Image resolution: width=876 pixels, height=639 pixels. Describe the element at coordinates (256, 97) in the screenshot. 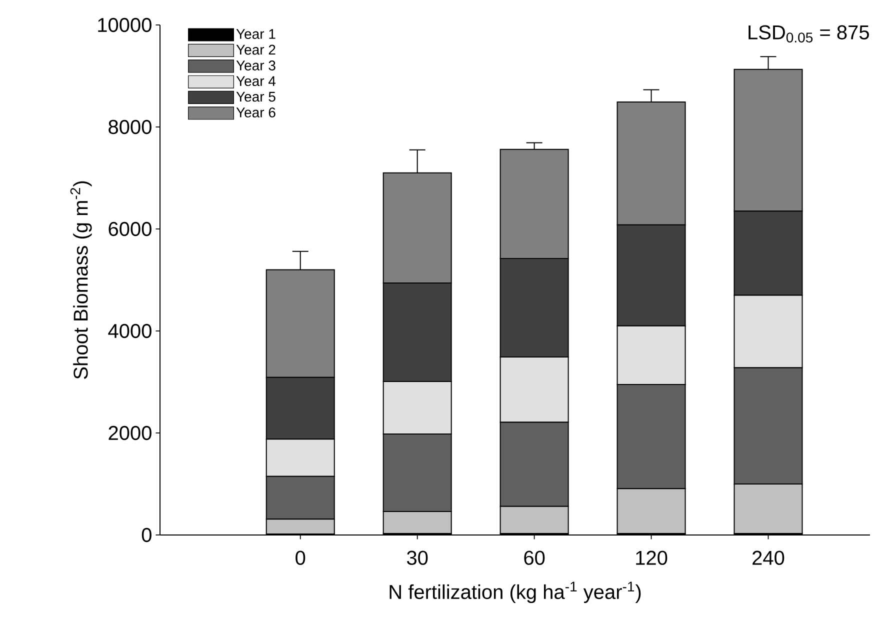

I see `legend-label: Year 5` at that location.